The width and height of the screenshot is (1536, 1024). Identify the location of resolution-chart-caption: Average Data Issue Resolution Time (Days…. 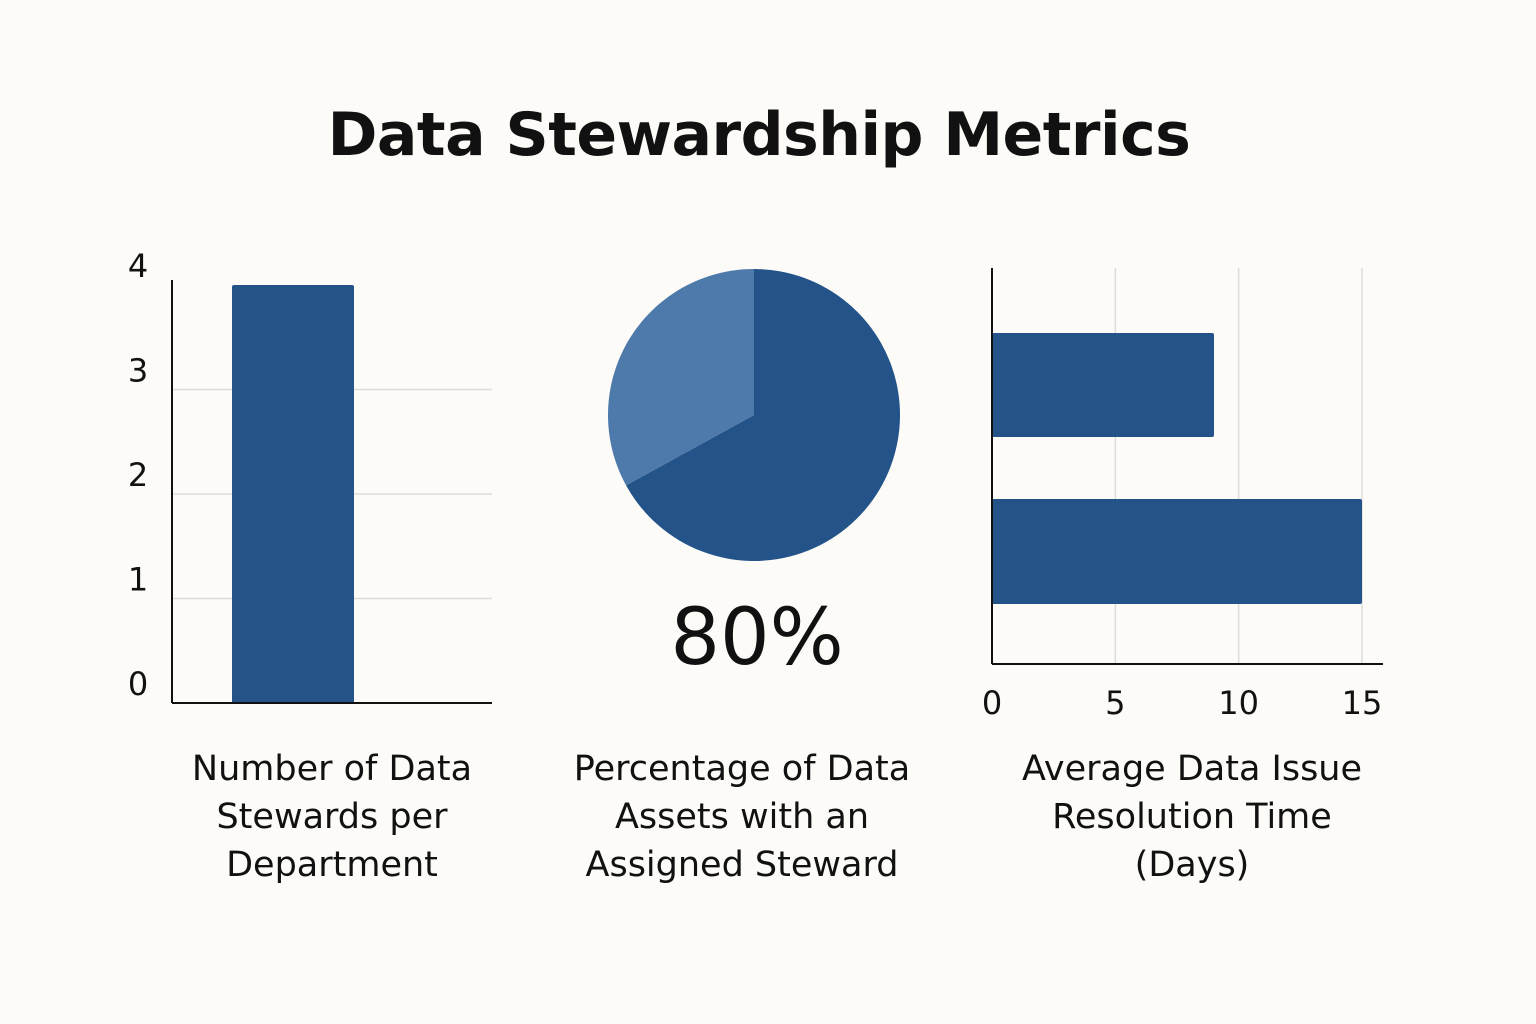
(1192, 817).